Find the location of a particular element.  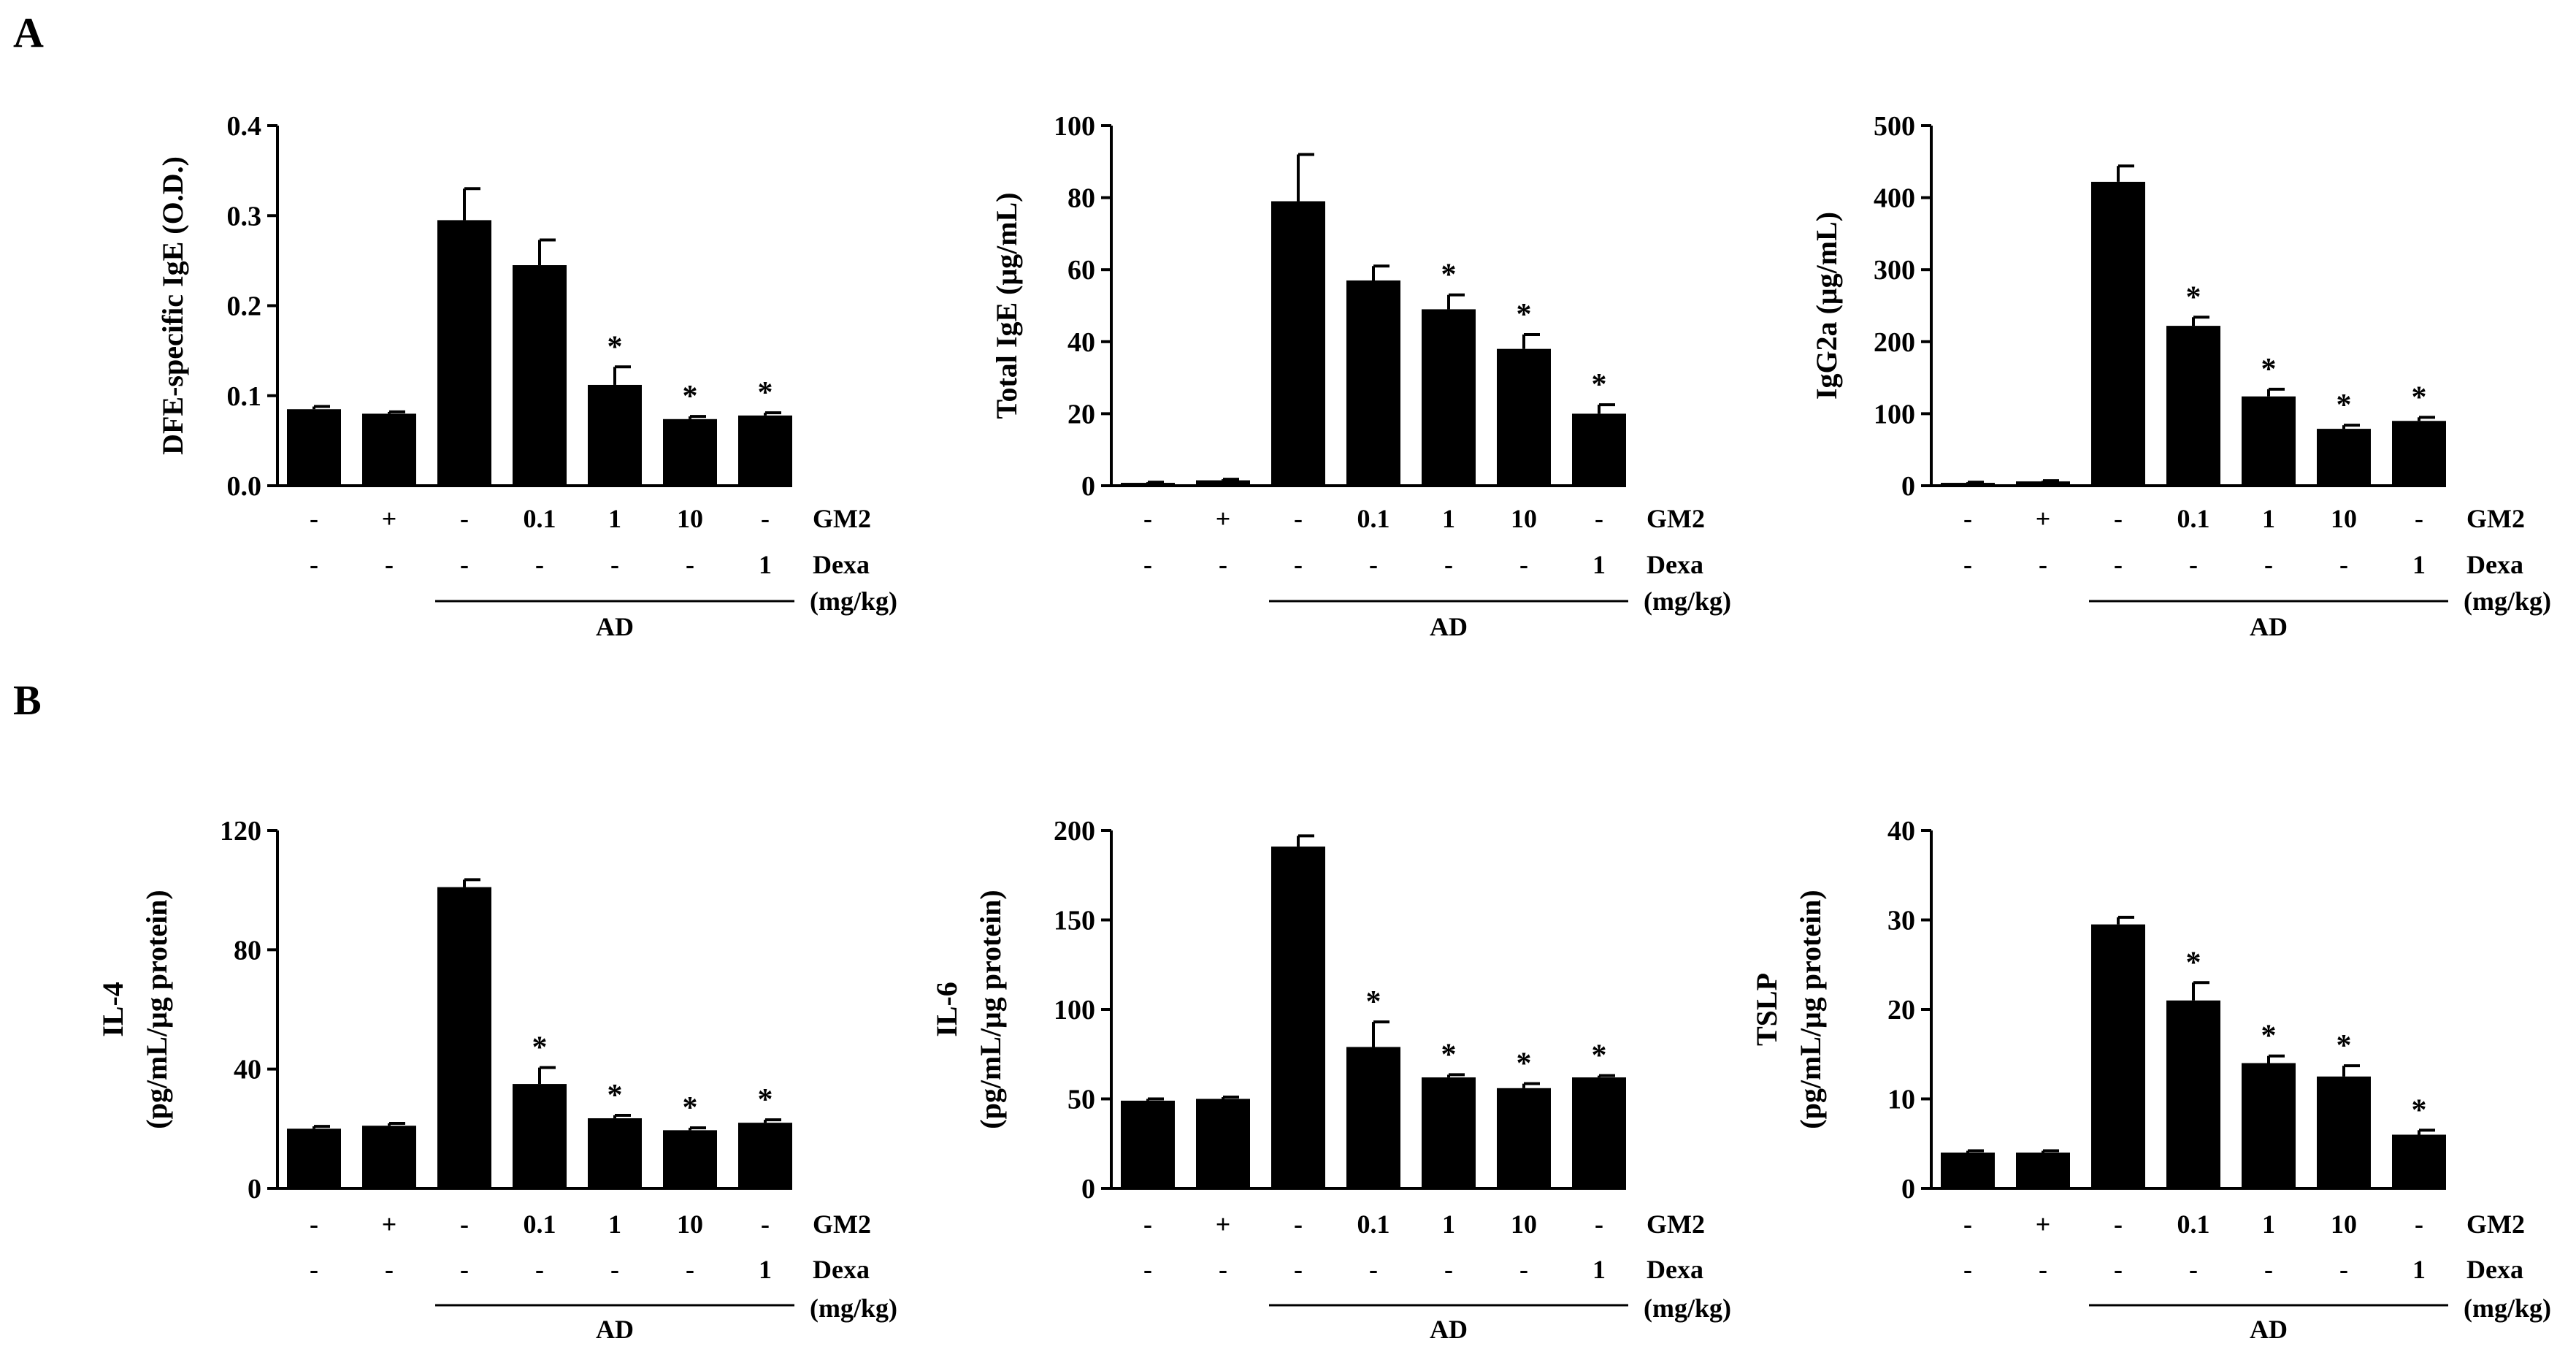

y-axis-label: DFE-specific IgE (O.D.) is located at coordinates (172, 305).